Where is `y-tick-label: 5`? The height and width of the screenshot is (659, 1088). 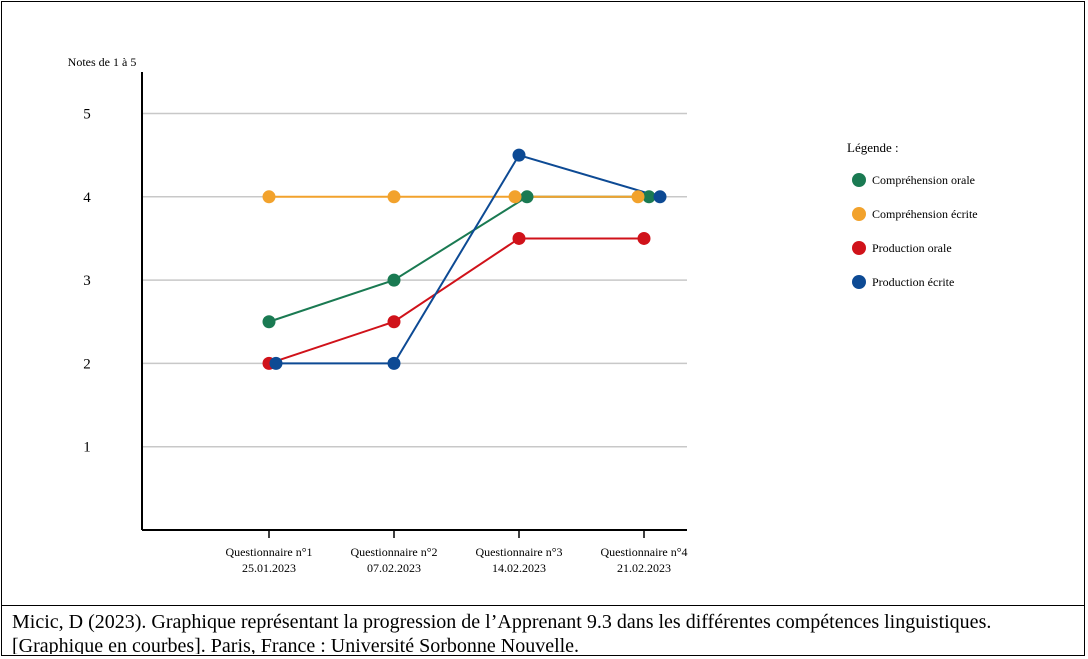 y-tick-label: 5 is located at coordinates (87, 115).